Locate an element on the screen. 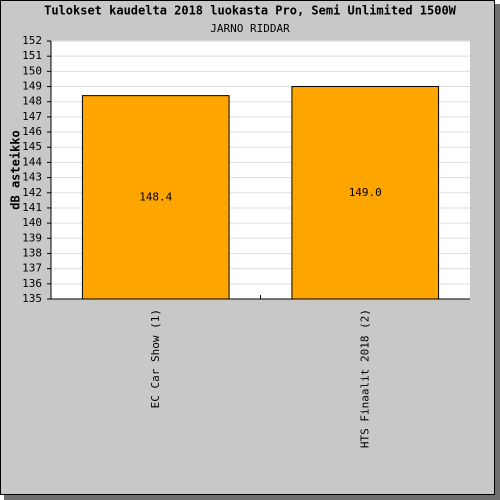 This screenshot has width=500, height=500. y-tick-label: 148 is located at coordinates (32, 101).